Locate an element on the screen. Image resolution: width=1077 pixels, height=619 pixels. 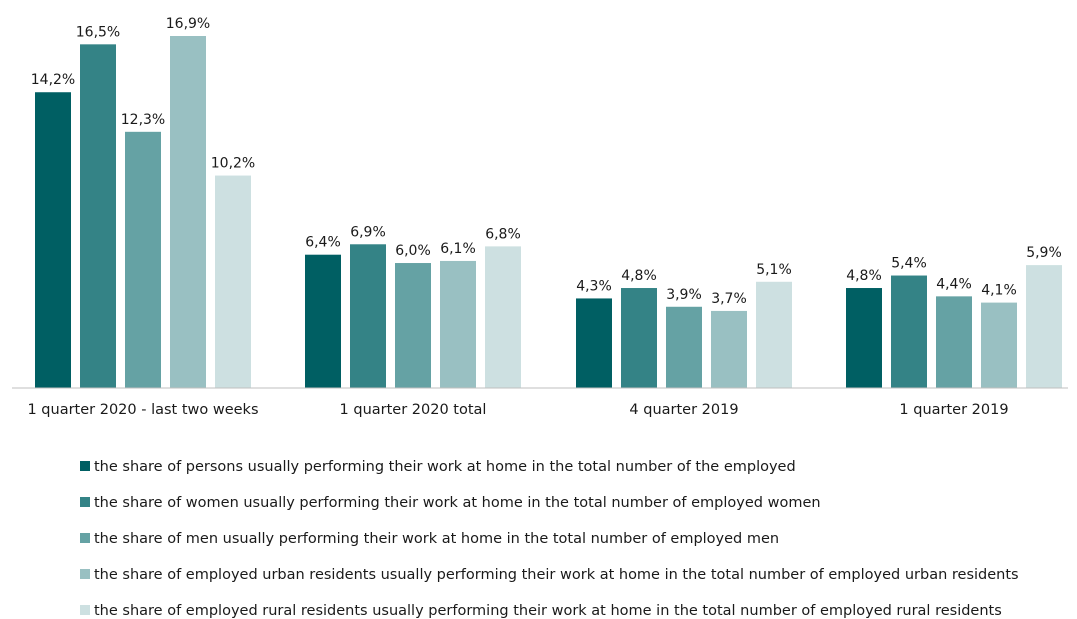
bar-value-label: 4,3% is located at coordinates (594, 286).